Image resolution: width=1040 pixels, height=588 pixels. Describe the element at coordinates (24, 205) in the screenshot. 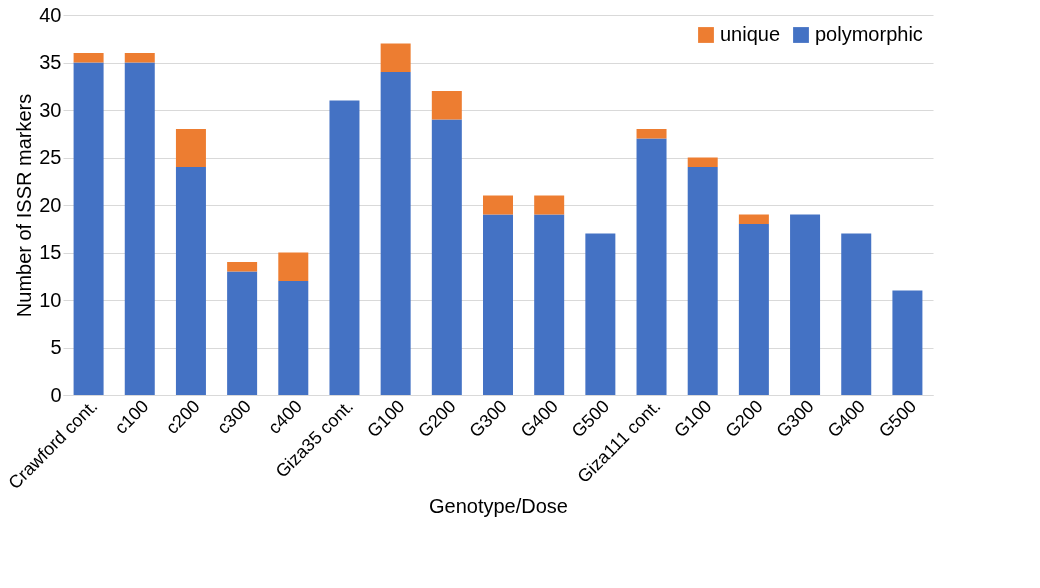

I see `y-axis-title: Number of ISSR markers` at that location.